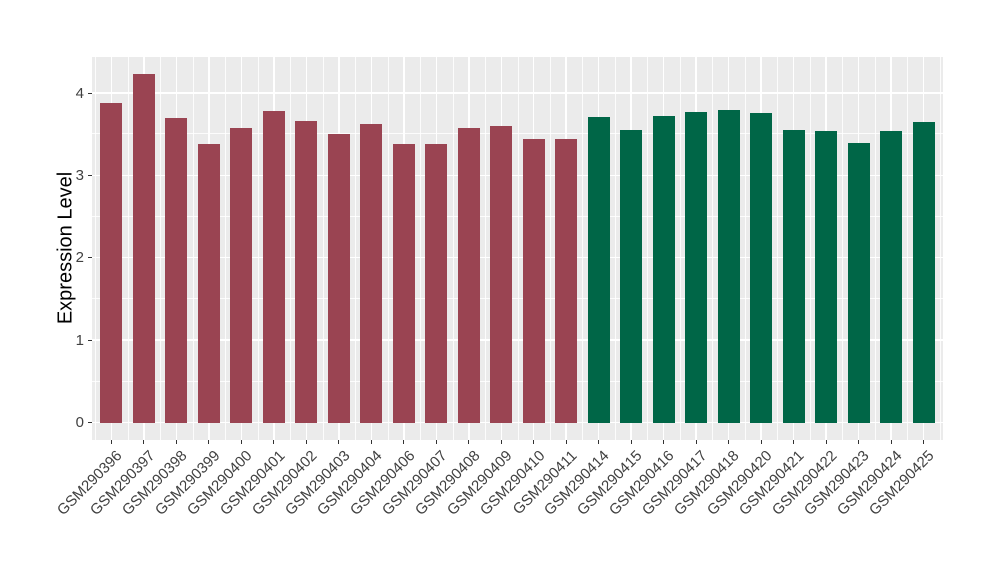 The width and height of the screenshot is (1000, 580). Describe the element at coordinates (923, 272) in the screenshot. I see `bar-GSM290425` at that location.